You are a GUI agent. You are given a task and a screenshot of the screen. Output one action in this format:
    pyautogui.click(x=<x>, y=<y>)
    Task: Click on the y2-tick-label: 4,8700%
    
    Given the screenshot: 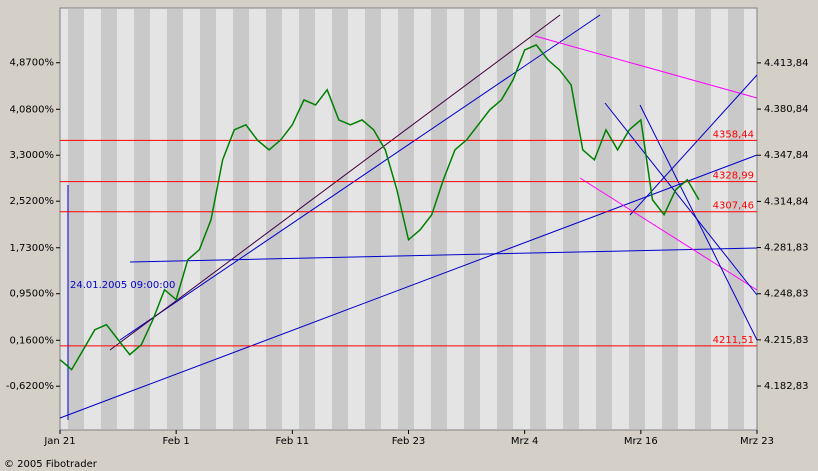 What is the action you would take?
    pyautogui.click(x=32, y=63)
    